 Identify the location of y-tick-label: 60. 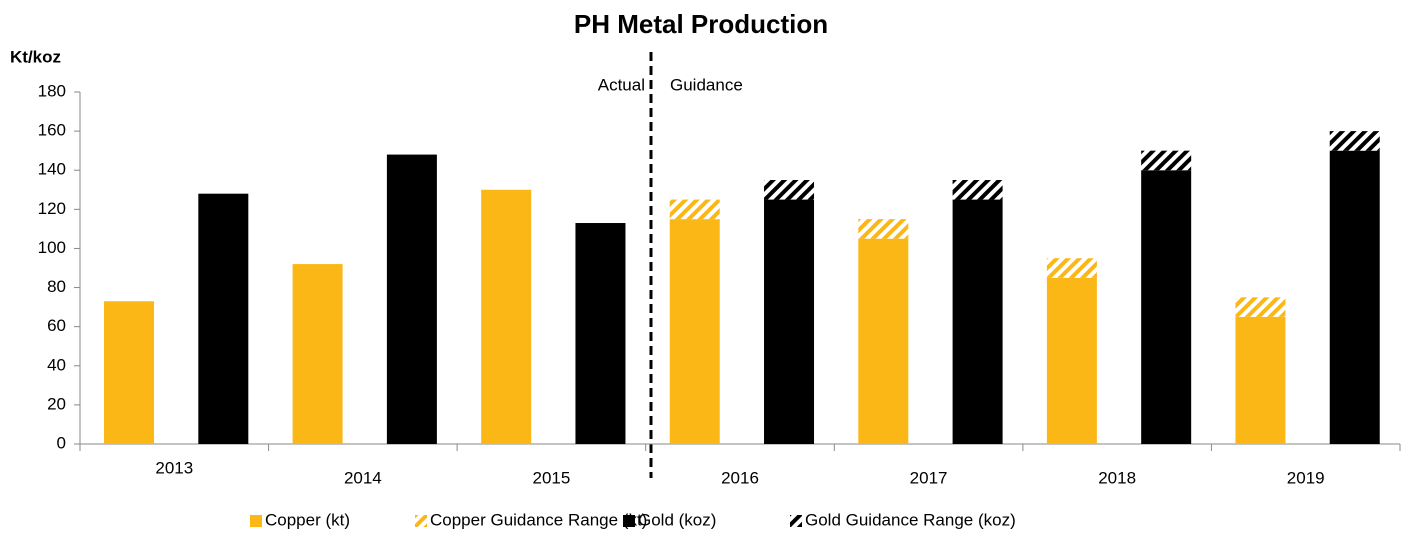
(56, 325).